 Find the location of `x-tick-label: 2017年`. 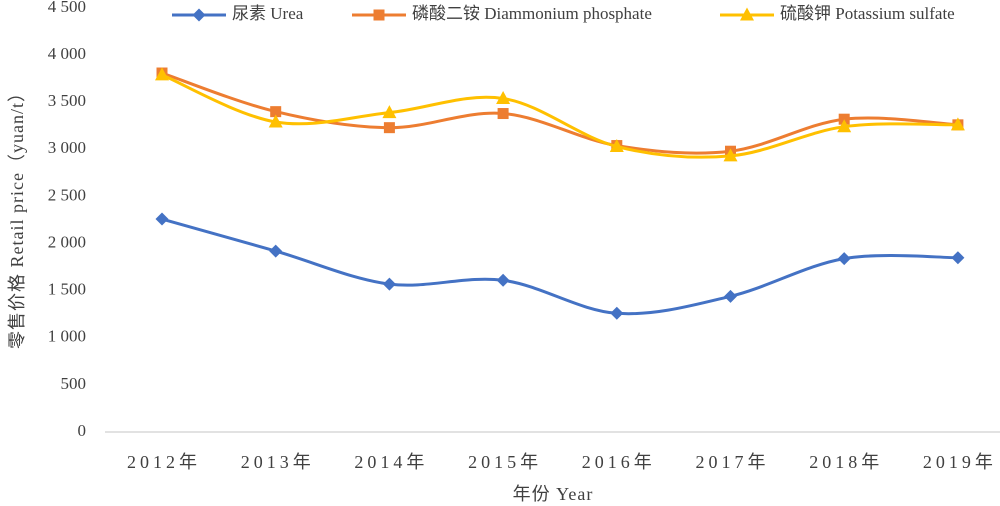

x-tick-label: 2017年 is located at coordinates (733, 462).